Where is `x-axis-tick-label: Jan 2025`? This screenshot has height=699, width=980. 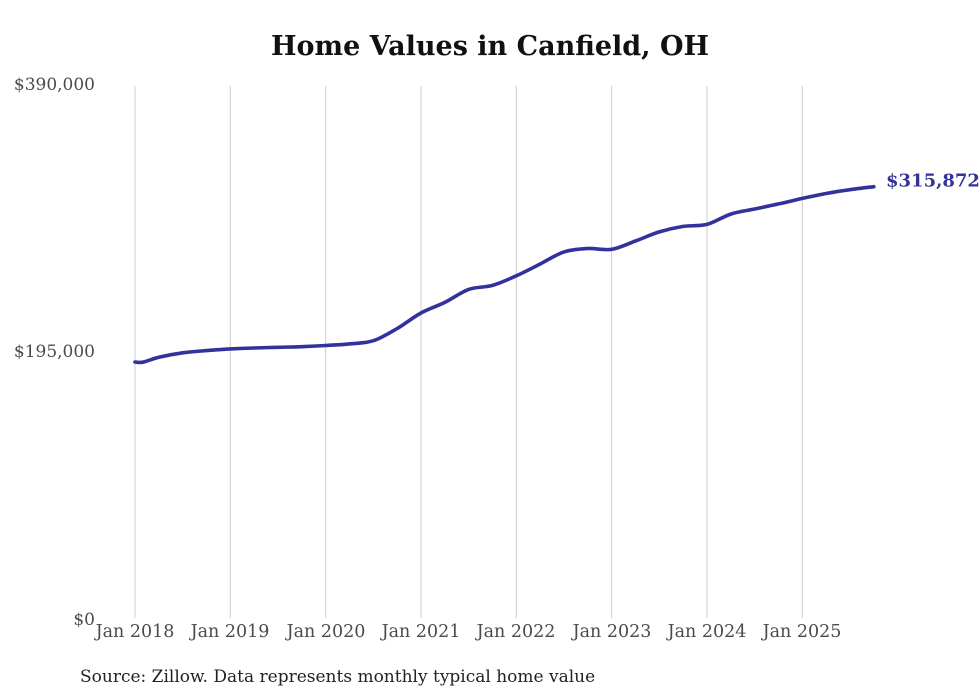
x-axis-tick-label: Jan 2025 is located at coordinates (802, 632).